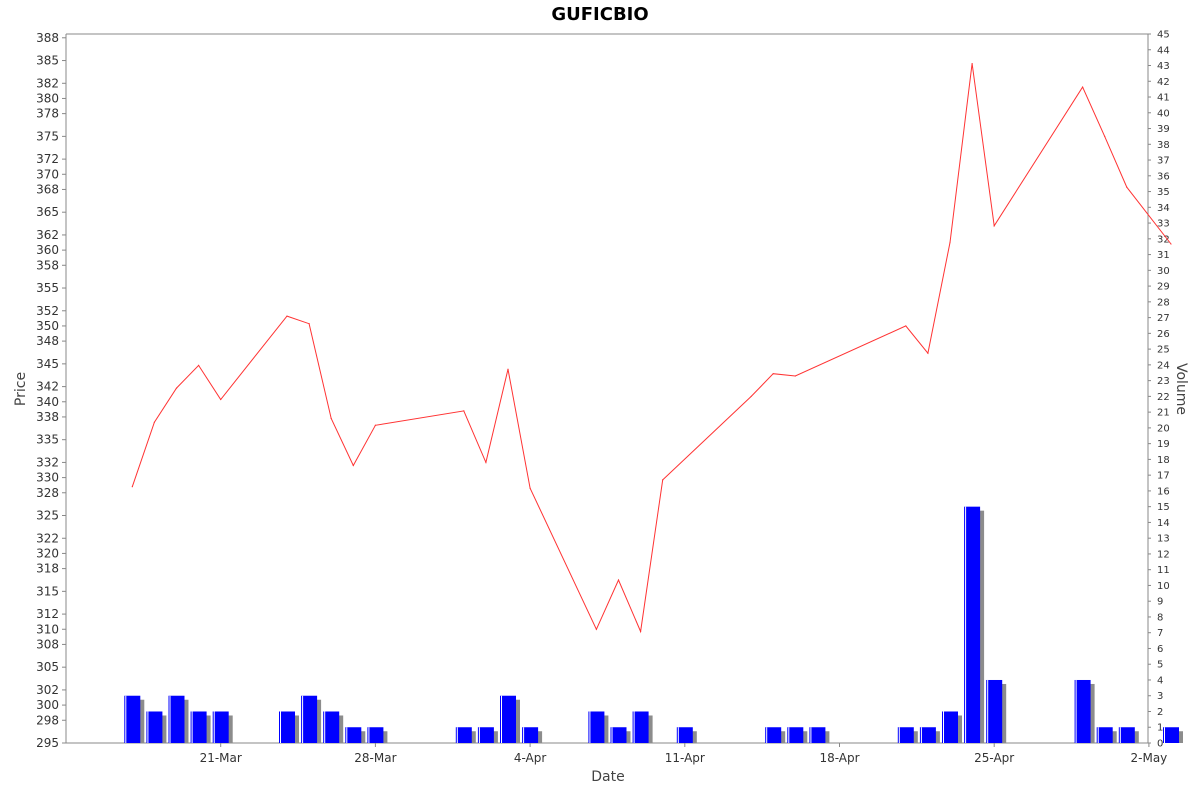 This screenshot has width=1200, height=792. Describe the element at coordinates (47, 61) in the screenshot. I see `price-tick-label: 385` at that location.